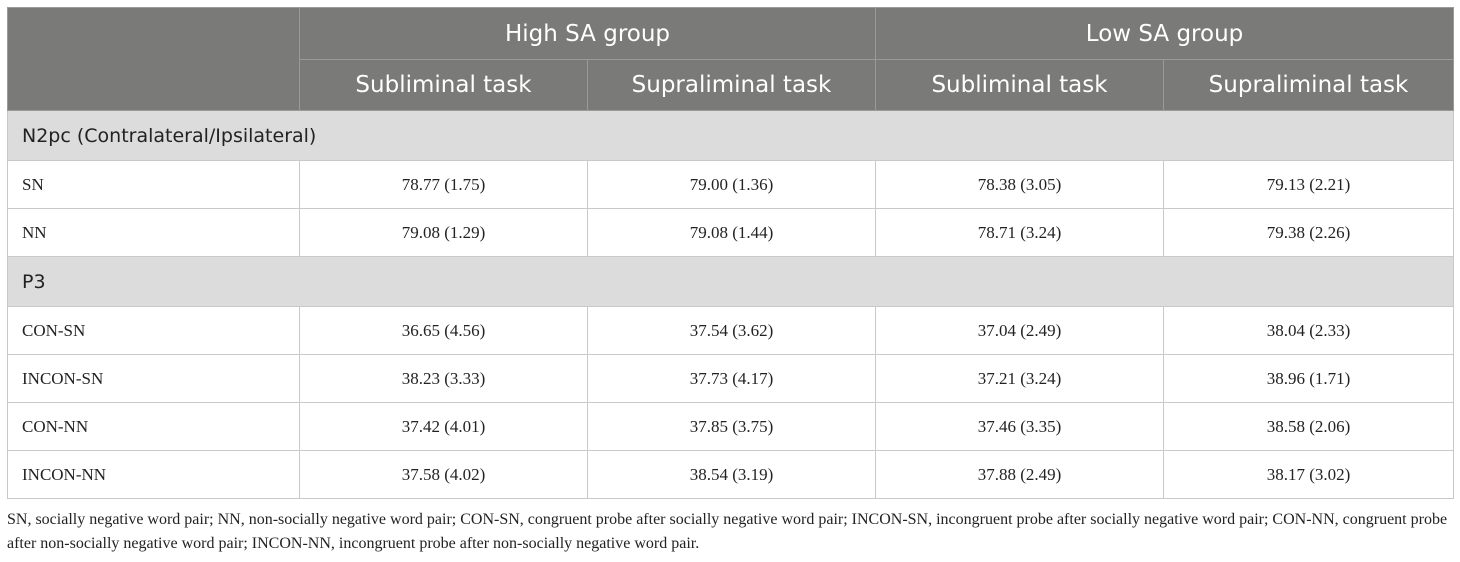 This screenshot has height=562, width=1460. I want to click on table-cell: 79.13 (2.21), so click(1309, 184).